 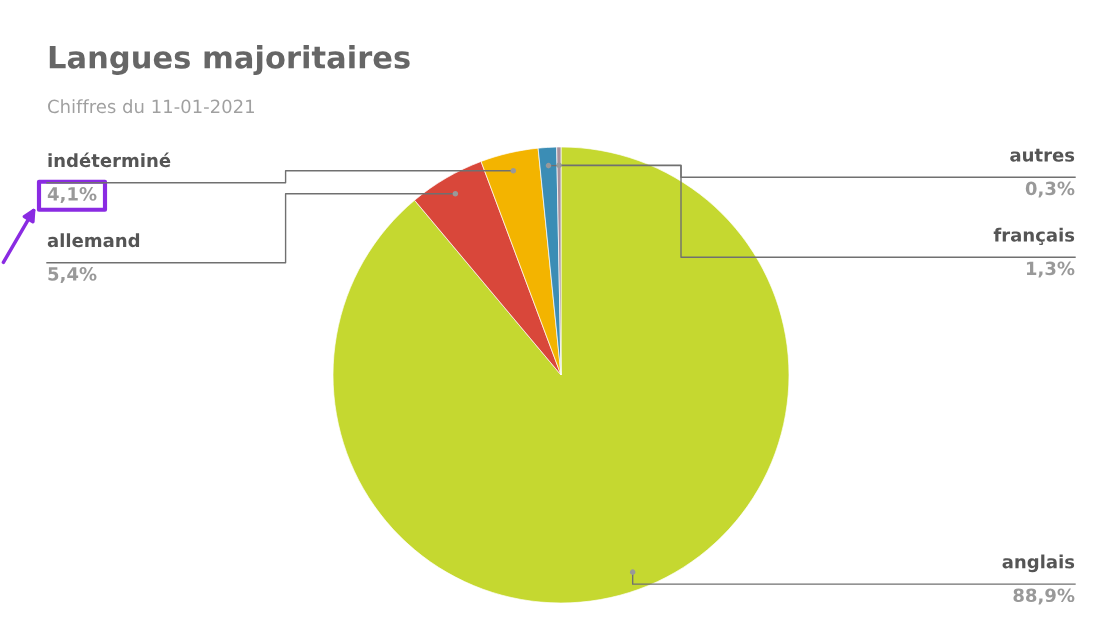 What do you see at coordinates (229, 60) in the screenshot?
I see `chart-title: Langues majoritaires` at bounding box center [229, 60].